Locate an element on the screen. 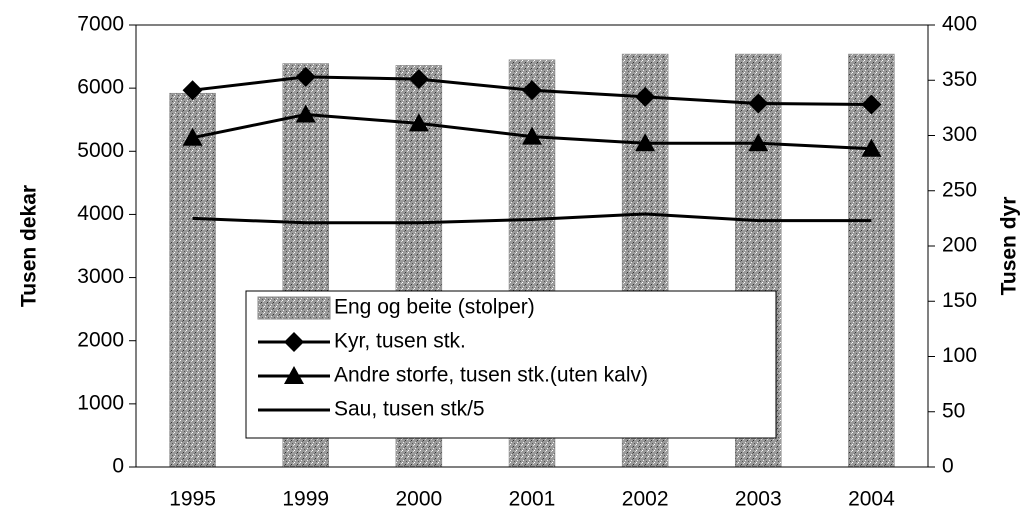 The width and height of the screenshot is (1036, 525). x-tick-label: 2004 is located at coordinates (871, 499).